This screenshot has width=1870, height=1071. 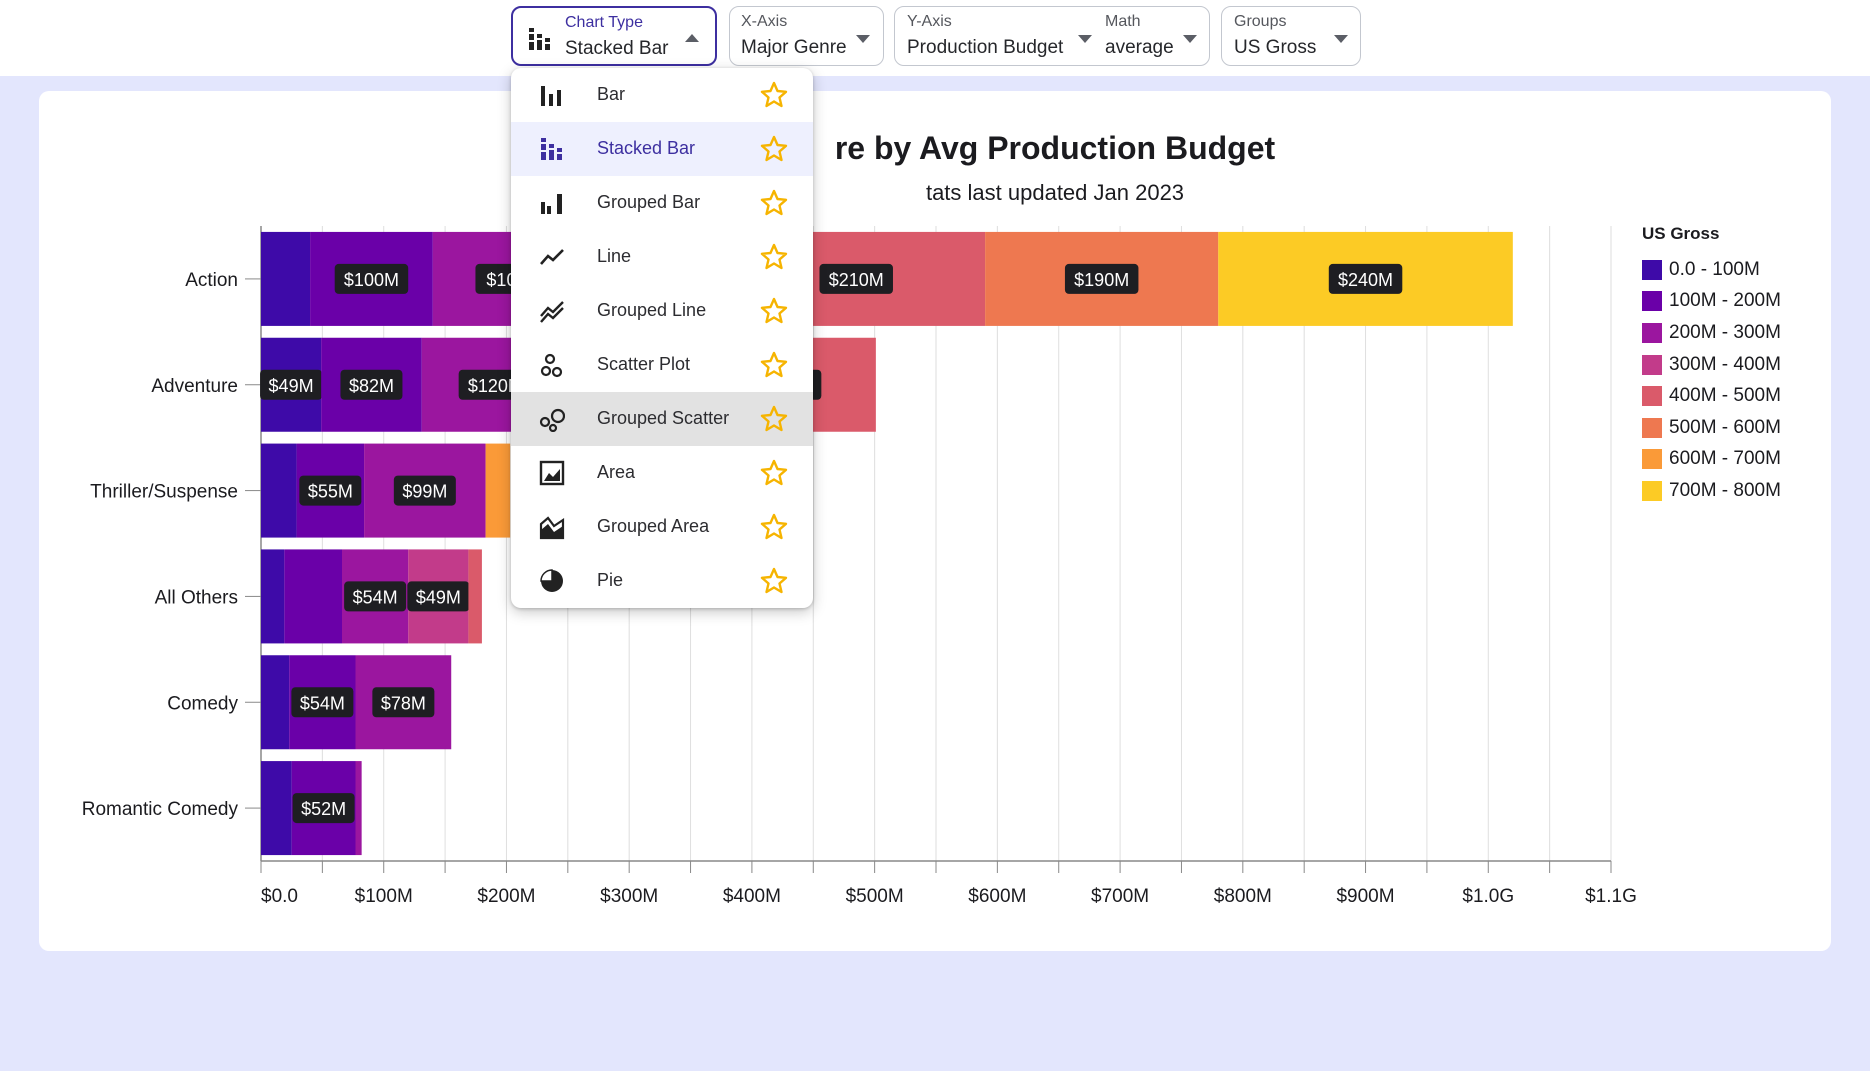 What do you see at coordinates (1725, 301) in the screenshot?
I see `legend-label: 100M - 200M` at bounding box center [1725, 301].